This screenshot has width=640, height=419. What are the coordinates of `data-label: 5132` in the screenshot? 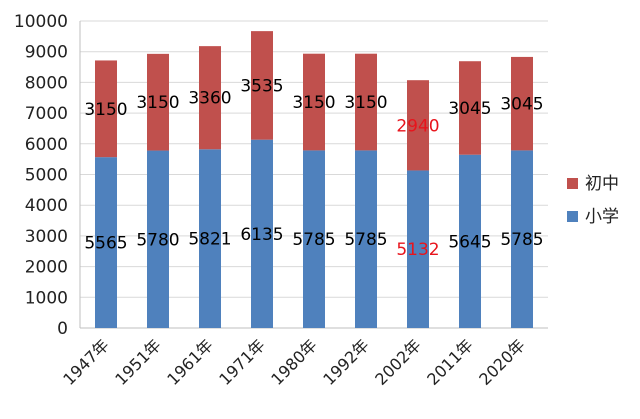 It's located at (417, 250).